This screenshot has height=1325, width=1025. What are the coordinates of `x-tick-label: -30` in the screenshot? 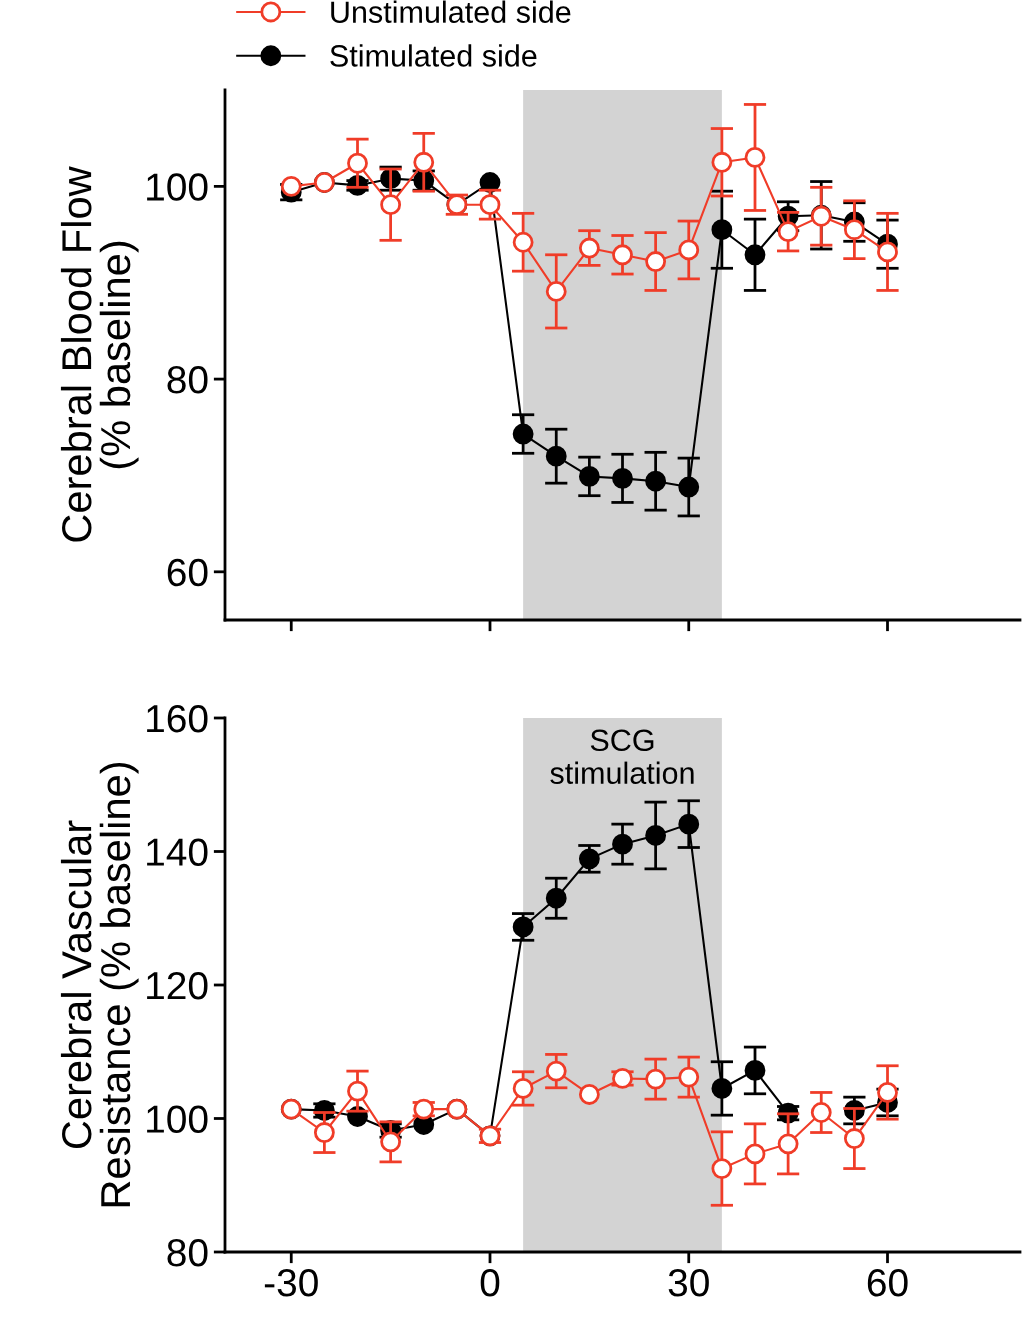 It's located at (291, 1283).